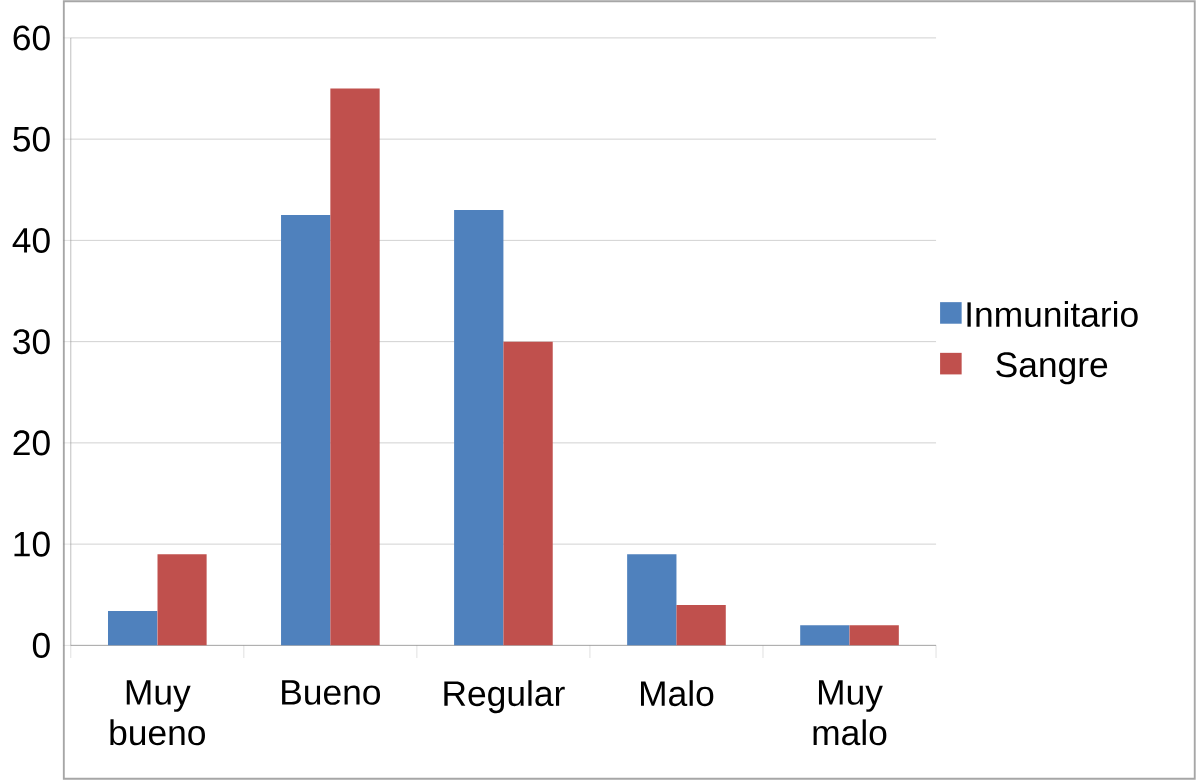 Image resolution: width=1196 pixels, height=780 pixels. What do you see at coordinates (31, 139) in the screenshot?
I see `y-tick-label: 50` at bounding box center [31, 139].